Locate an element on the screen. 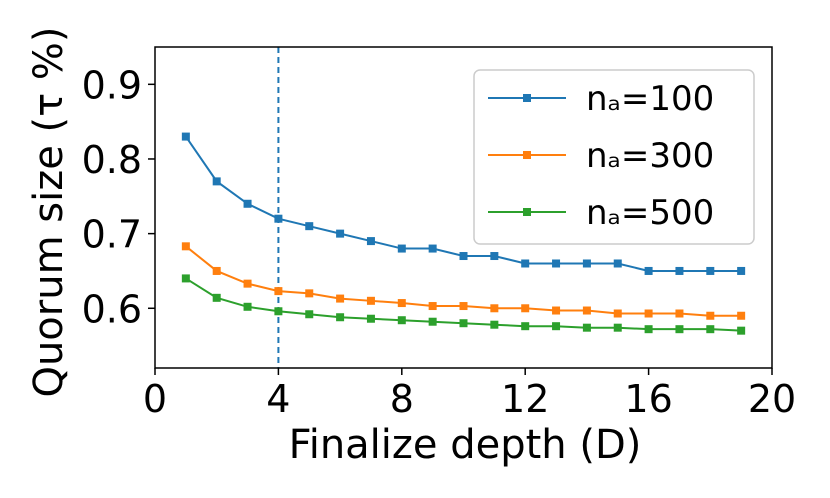 The width and height of the screenshot is (830, 498). x-tick-label: 16 is located at coordinates (648, 399).